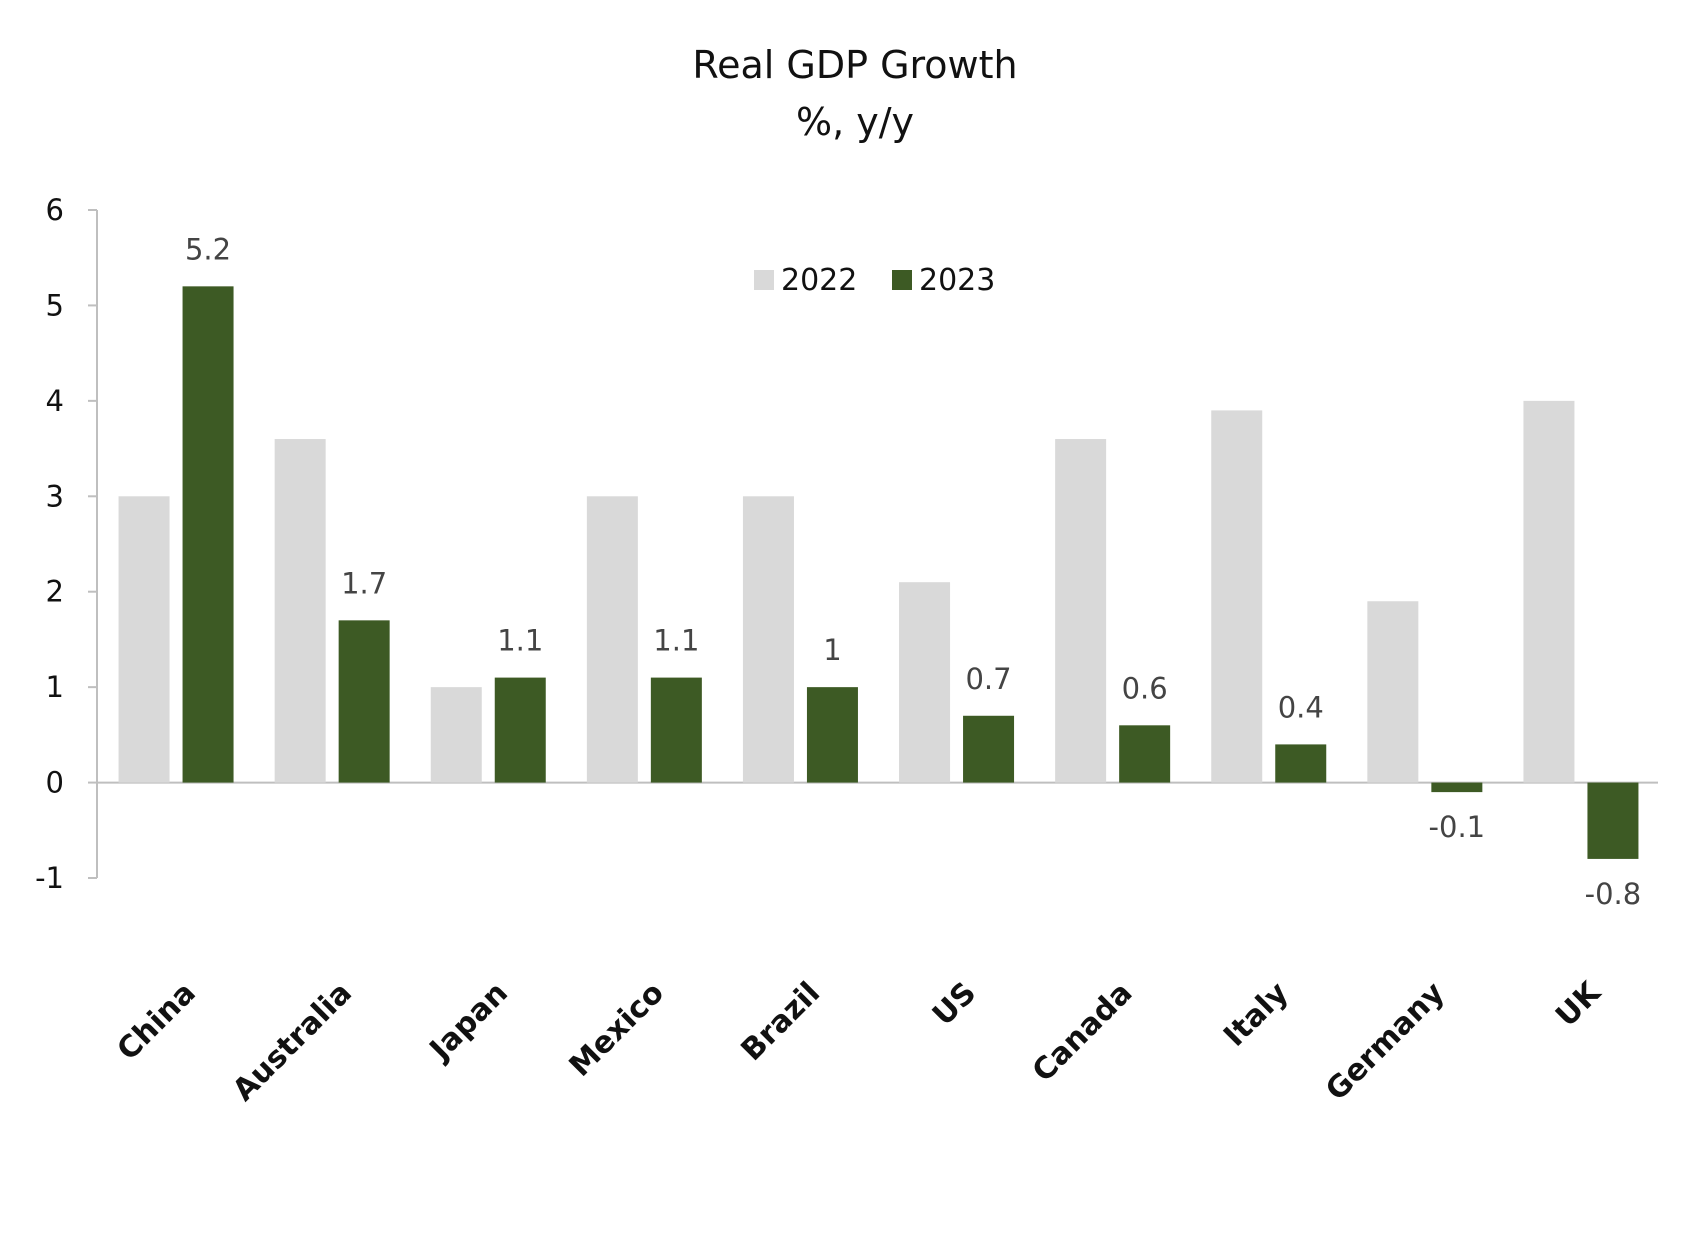 This screenshot has height=1248, width=1695. I want to click on bar-2022-brazil, so click(768, 639).